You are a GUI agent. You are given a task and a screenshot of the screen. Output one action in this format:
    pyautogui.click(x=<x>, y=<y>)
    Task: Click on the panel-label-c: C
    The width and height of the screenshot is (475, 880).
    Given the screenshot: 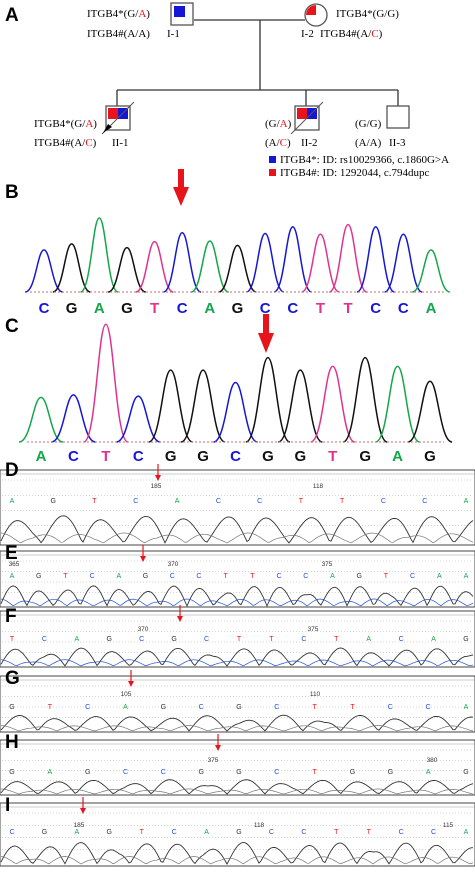 What is the action you would take?
    pyautogui.click(x=12, y=326)
    